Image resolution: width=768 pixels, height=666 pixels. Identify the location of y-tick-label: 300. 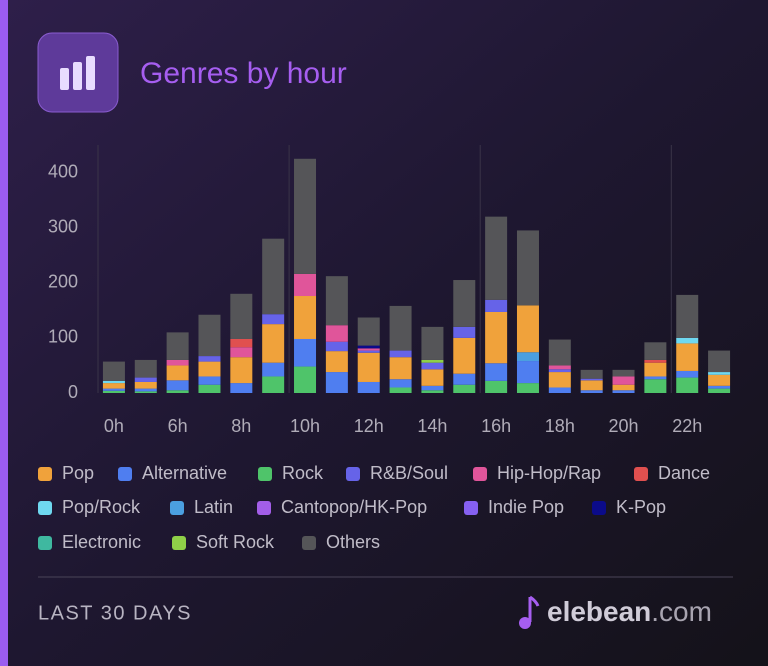
(63, 226).